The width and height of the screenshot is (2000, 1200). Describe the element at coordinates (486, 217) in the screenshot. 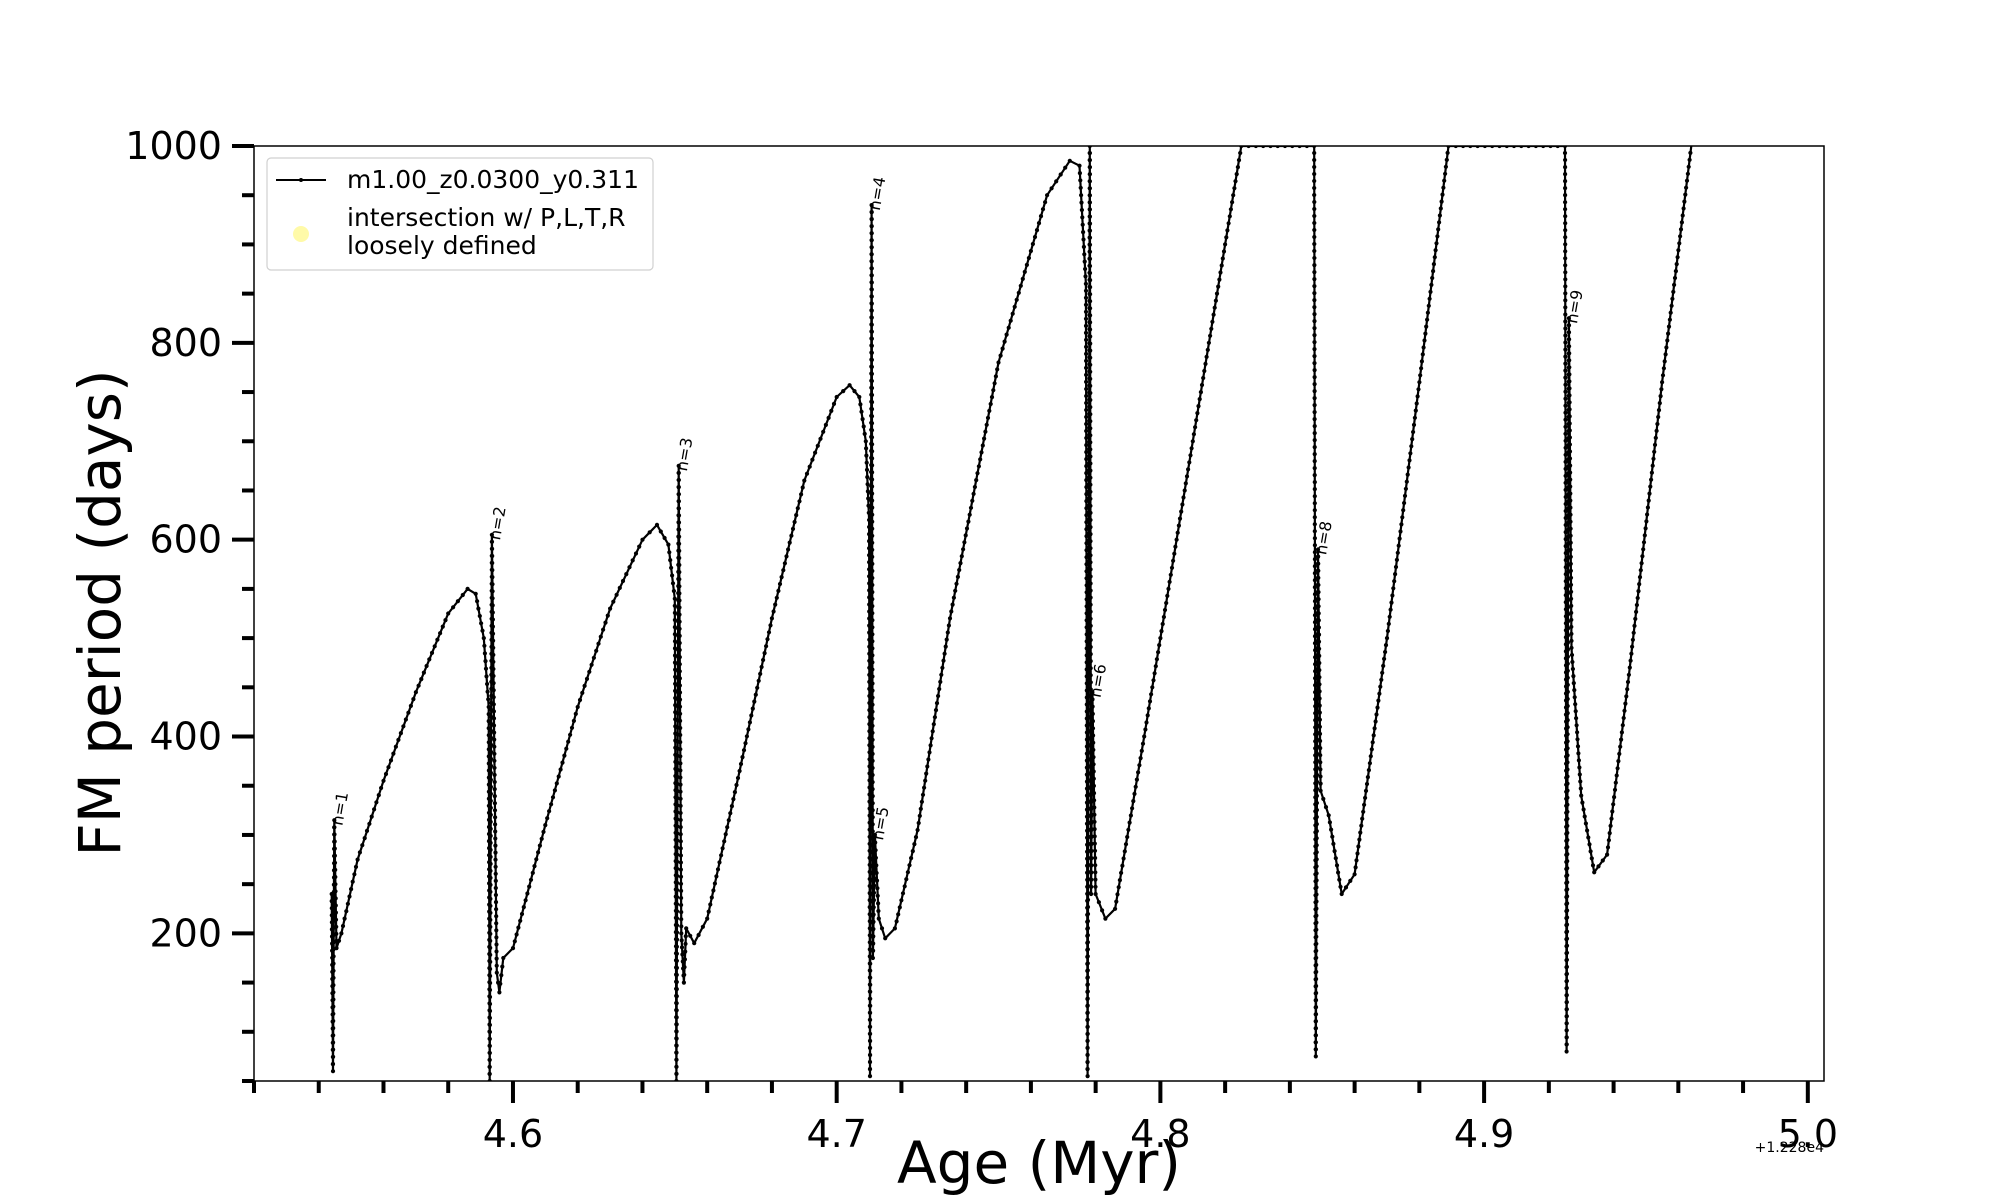

I see `legend-intersection-label-line1: intersection w/ P,L,T,R` at that location.